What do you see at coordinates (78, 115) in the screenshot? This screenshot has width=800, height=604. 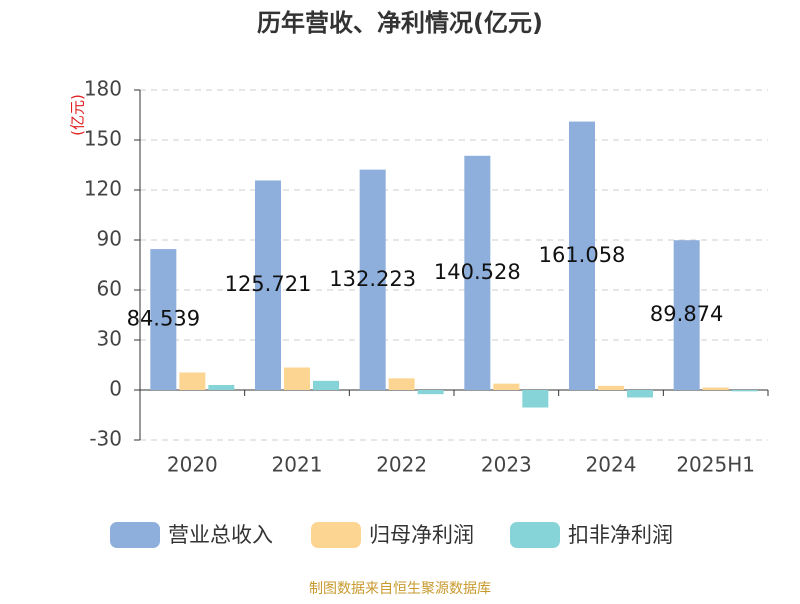 I see `y-axis-label: (亿元)` at bounding box center [78, 115].